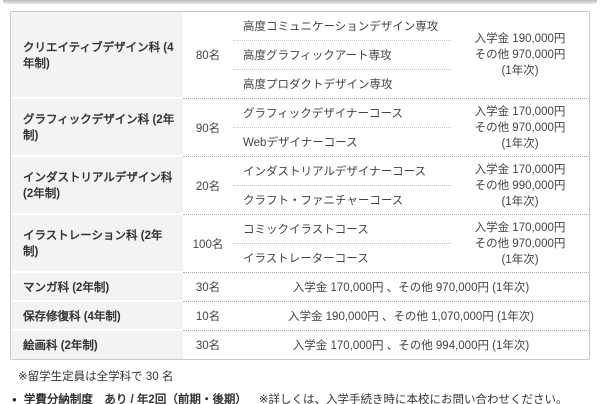  I want to click on courses-cell: グラフィックデザイナーコース Webデザイナーコース, so click(342, 127).